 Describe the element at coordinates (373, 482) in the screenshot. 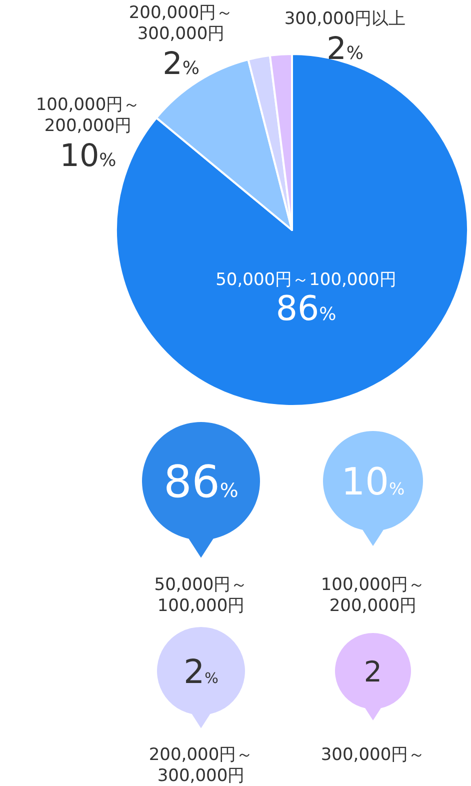

I see `text: 10%` at that location.